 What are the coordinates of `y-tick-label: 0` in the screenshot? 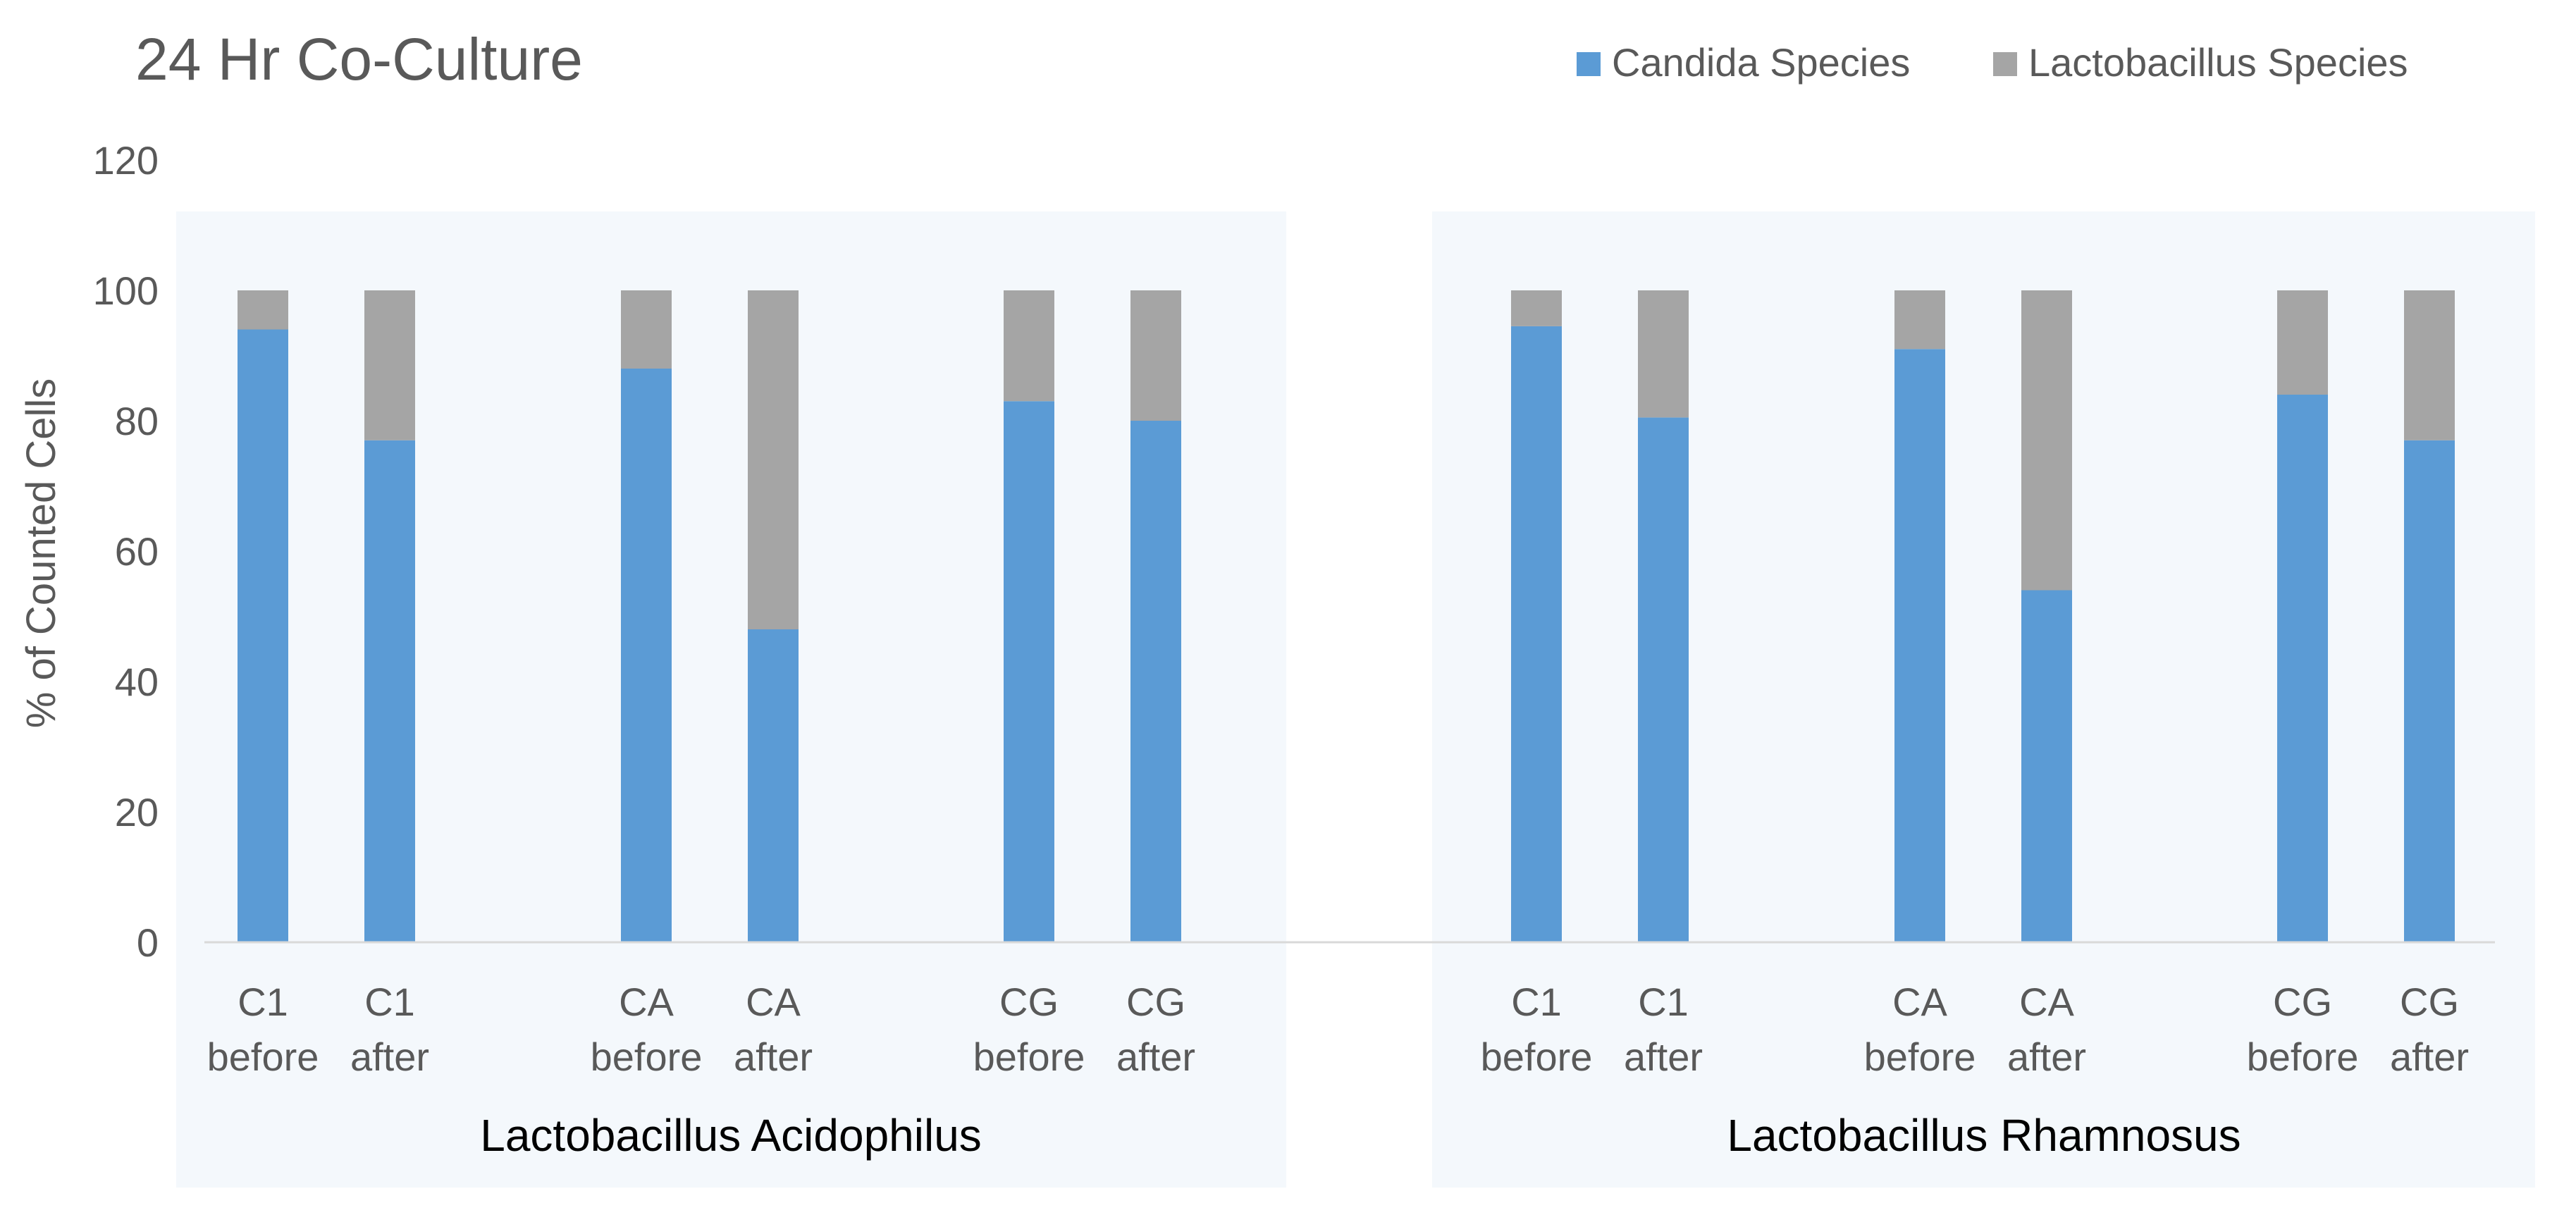 It's located at (148, 942).